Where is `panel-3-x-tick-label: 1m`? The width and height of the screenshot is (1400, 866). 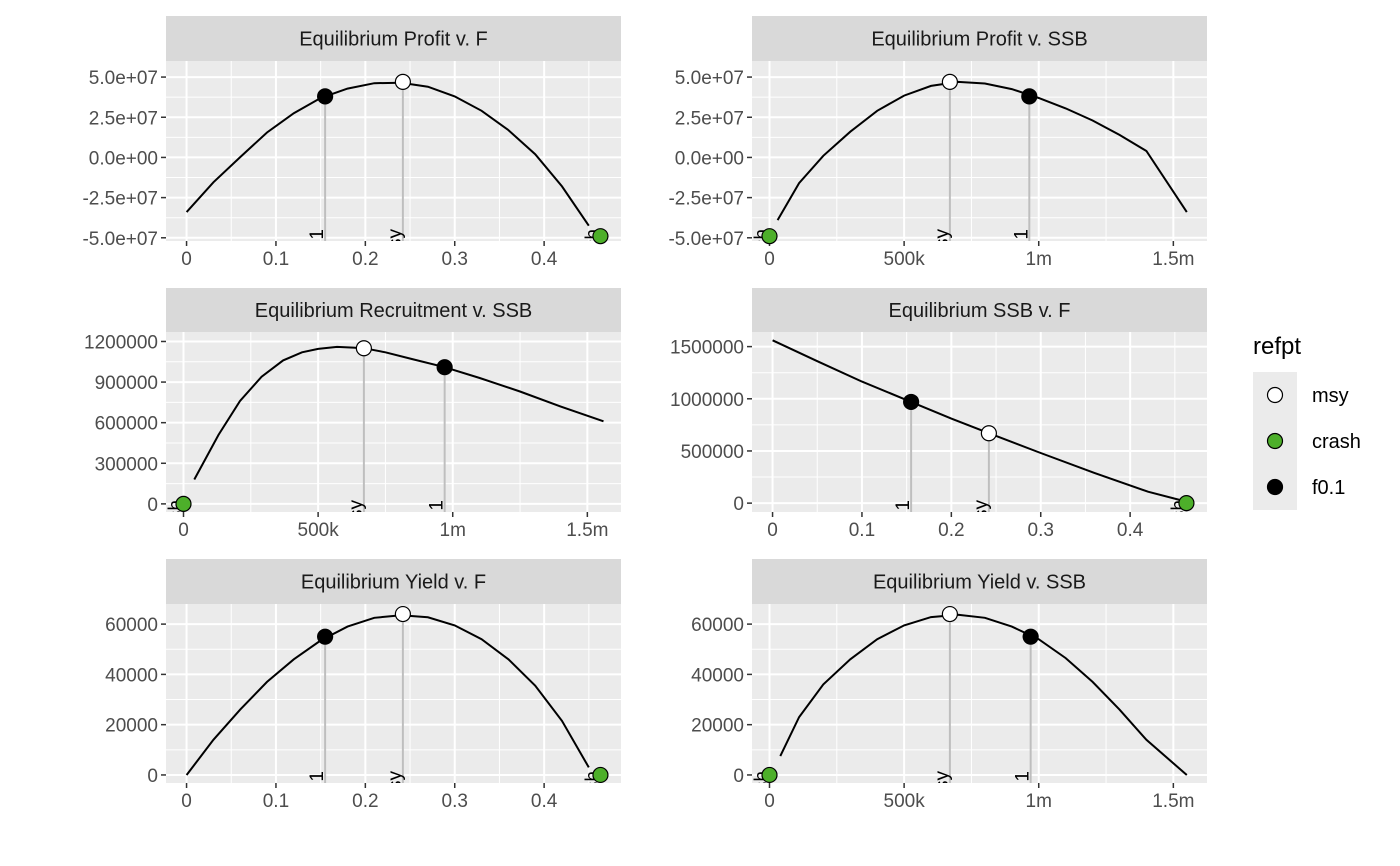
panel-3-x-tick-label: 1m is located at coordinates (453, 530).